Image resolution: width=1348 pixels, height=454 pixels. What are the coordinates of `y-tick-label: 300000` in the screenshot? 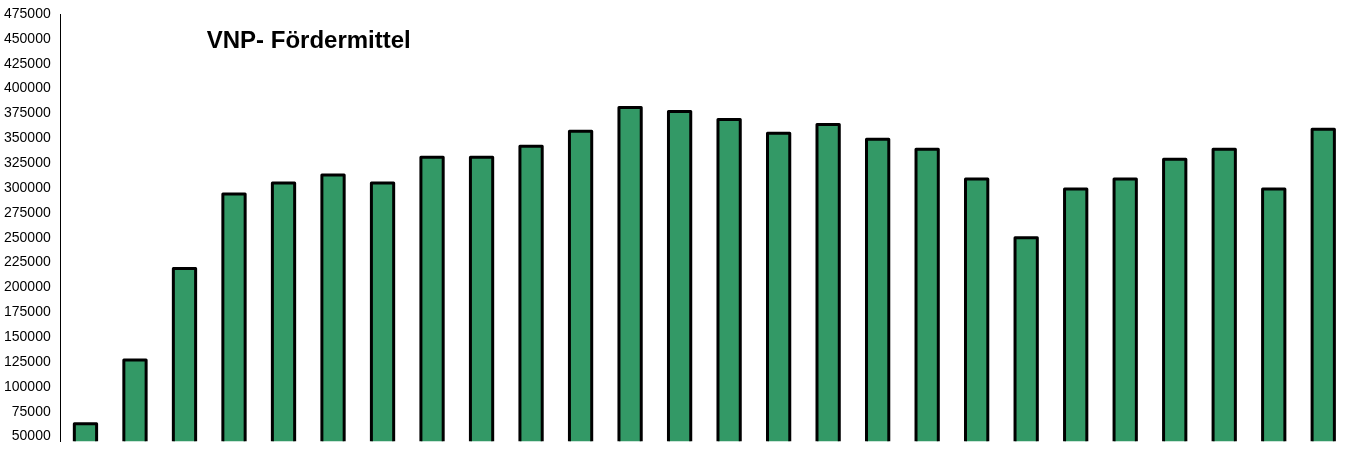 It's located at (27, 186).